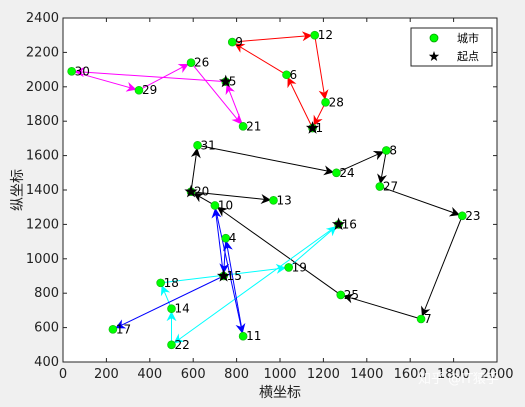 The height and width of the screenshot is (407, 525). I want to click on city-label-7: 7, so click(428, 319).